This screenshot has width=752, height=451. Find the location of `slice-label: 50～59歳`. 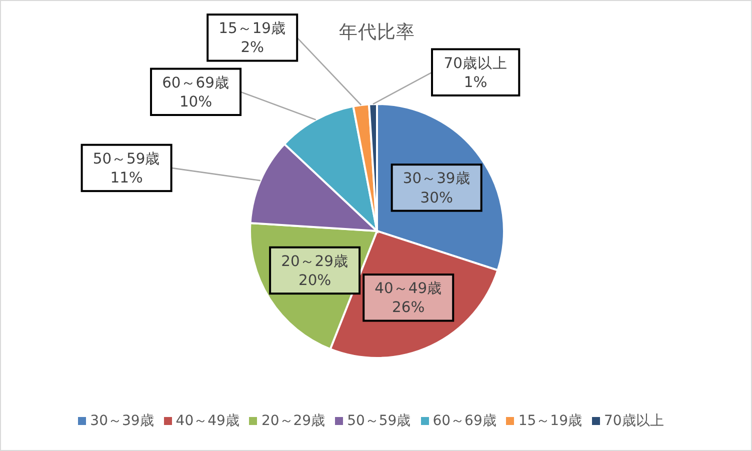

slice-label: 50～59歳 is located at coordinates (126, 158).